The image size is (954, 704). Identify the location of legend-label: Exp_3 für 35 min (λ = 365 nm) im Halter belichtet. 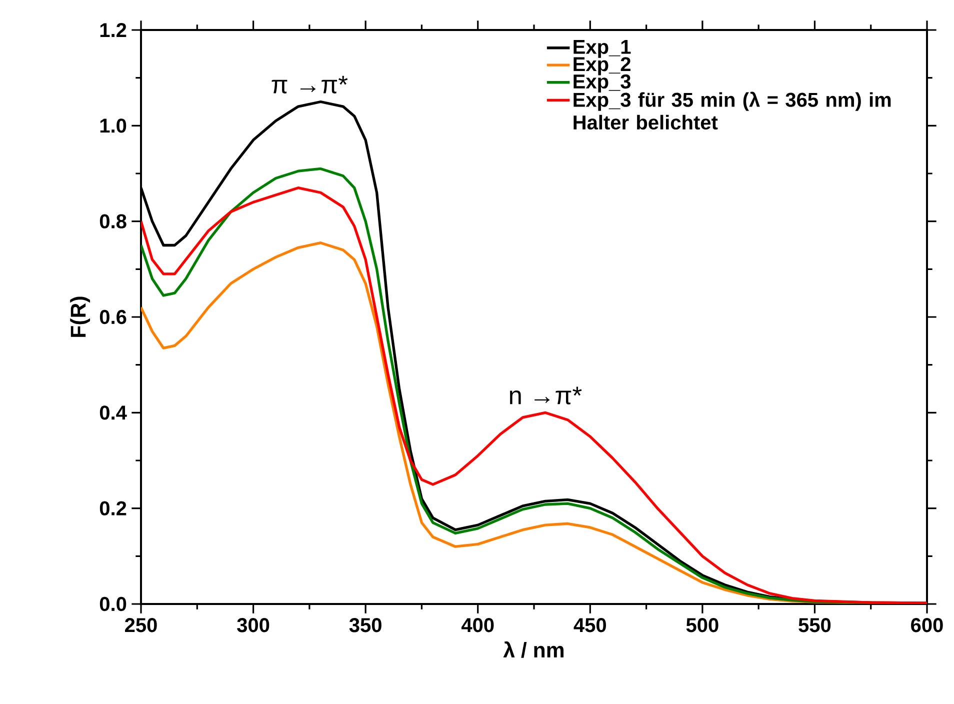
(732, 111).